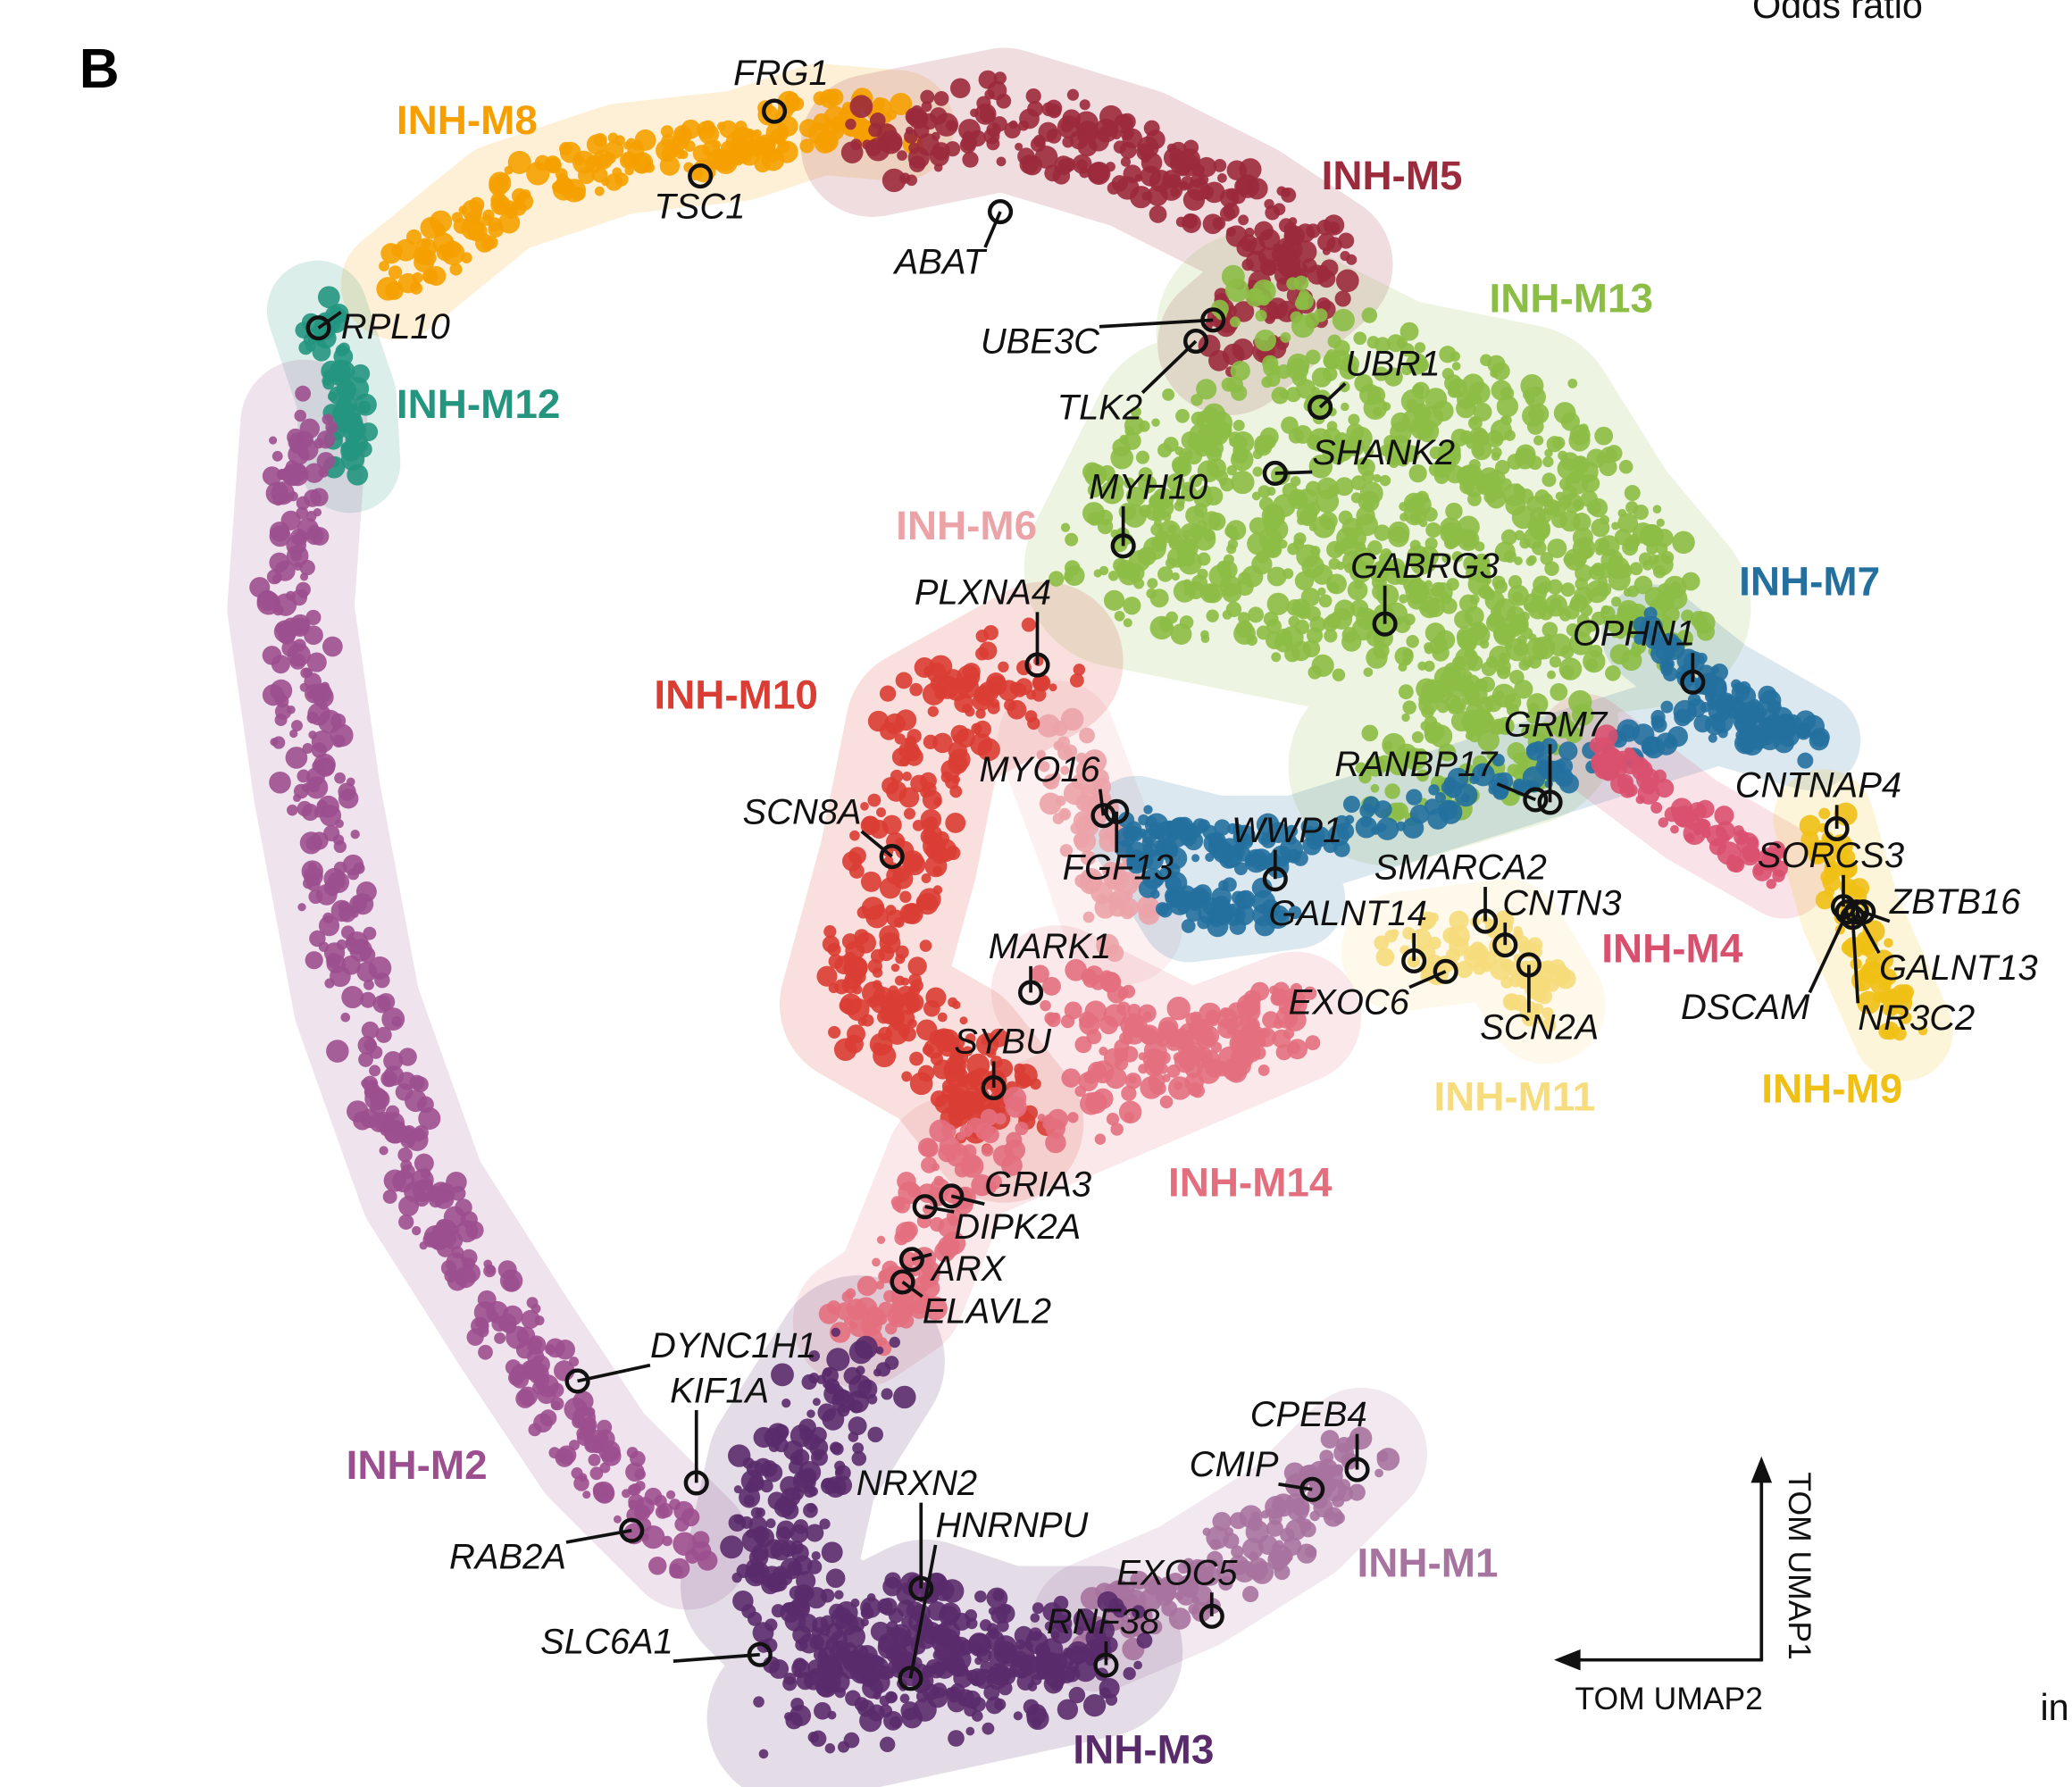 The height and width of the screenshot is (1787, 2072). Describe the element at coordinates (1539, 1027) in the screenshot. I see `gene-label: SCN2A` at that location.